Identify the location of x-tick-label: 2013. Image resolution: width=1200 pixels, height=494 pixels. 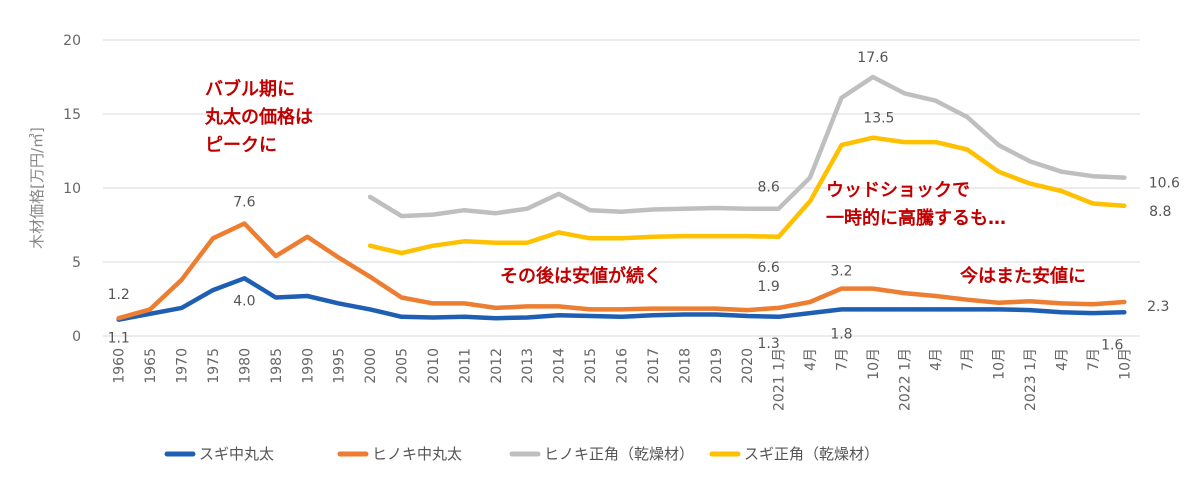
(528, 366).